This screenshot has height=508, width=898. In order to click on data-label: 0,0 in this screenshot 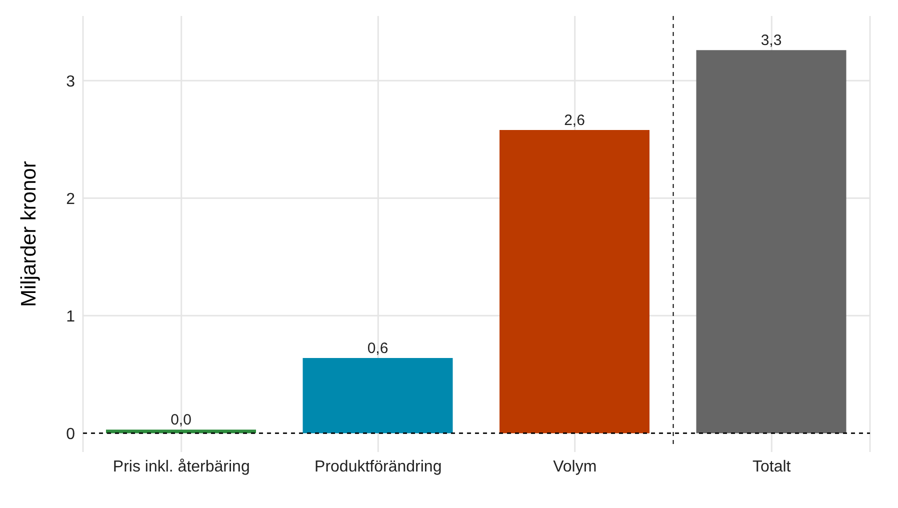, I will do `click(181, 420)`.